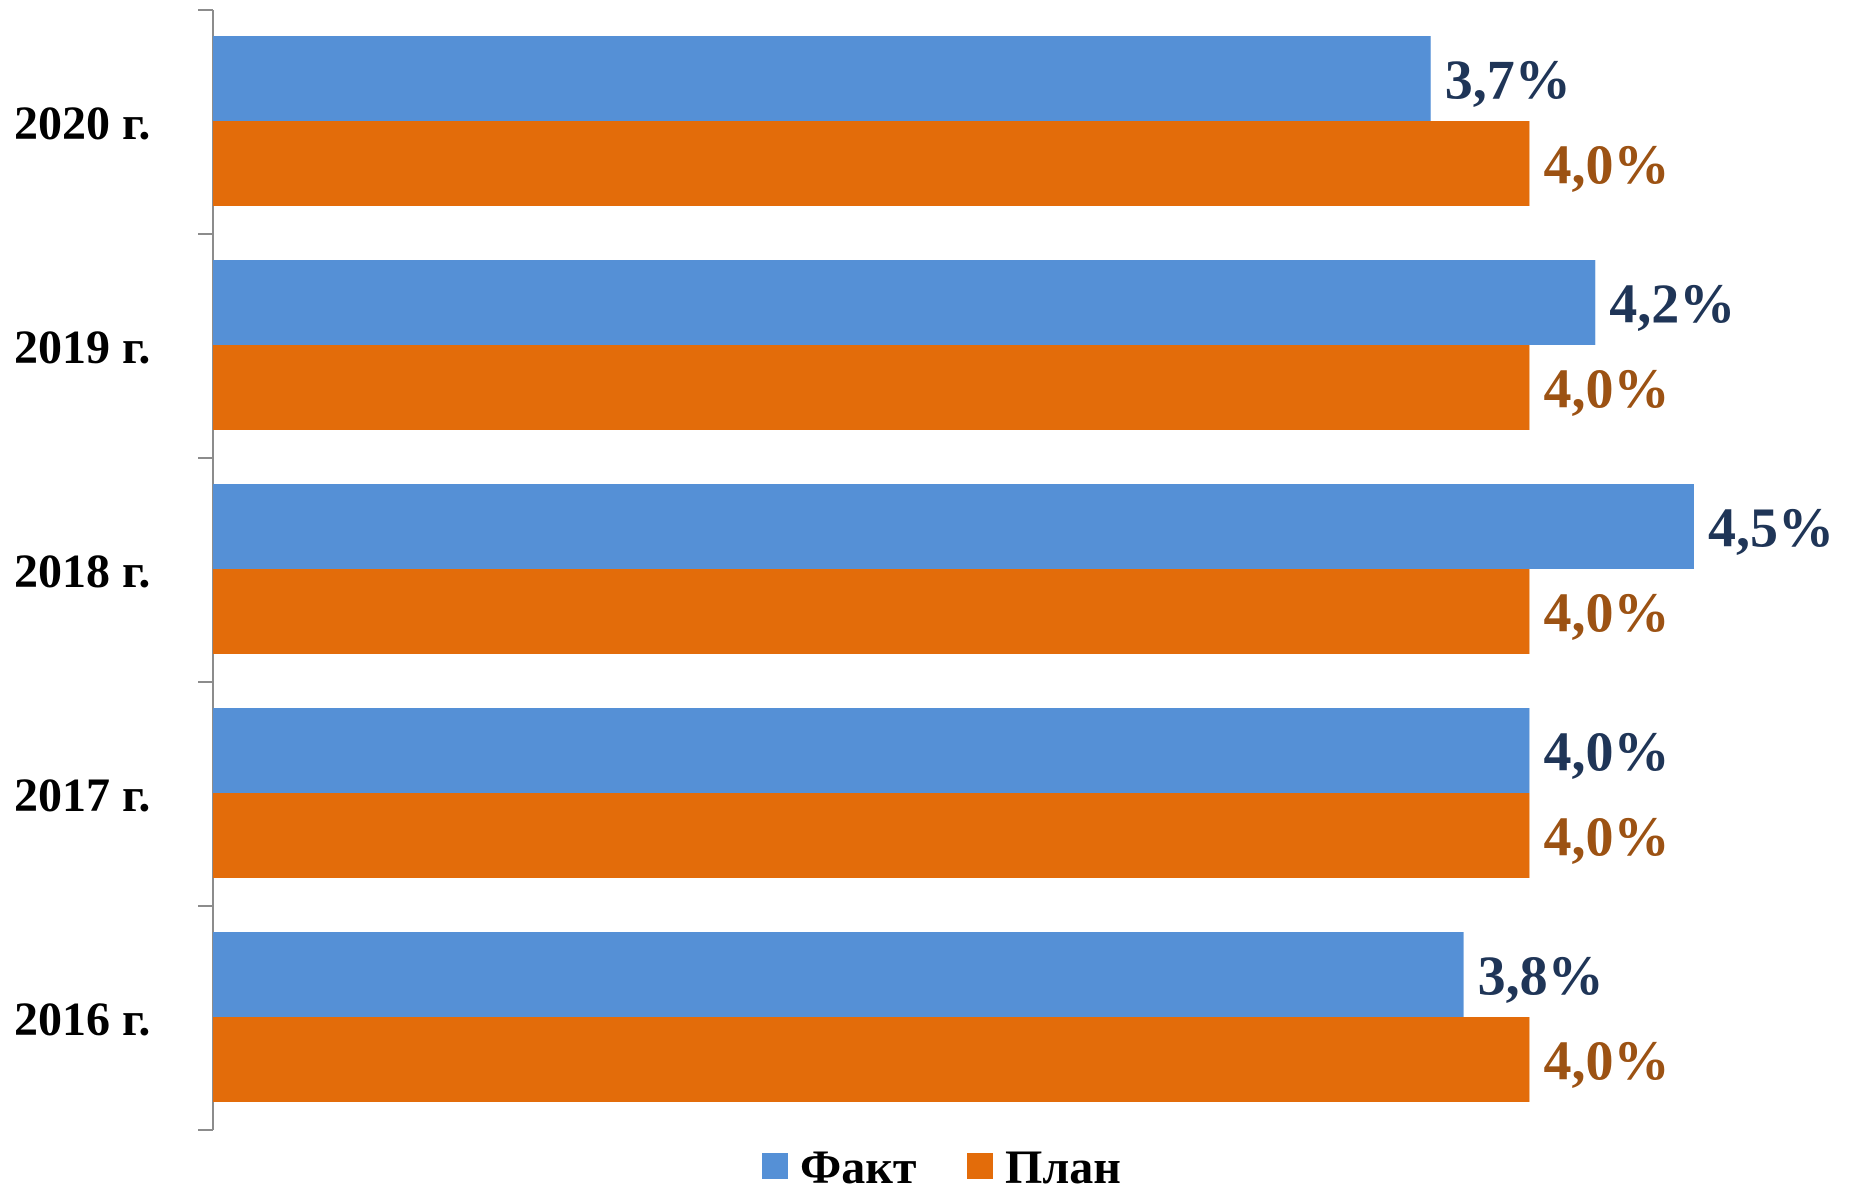  What do you see at coordinates (980, 1166) in the screenshot?
I see `legend-swatch-plan` at bounding box center [980, 1166].